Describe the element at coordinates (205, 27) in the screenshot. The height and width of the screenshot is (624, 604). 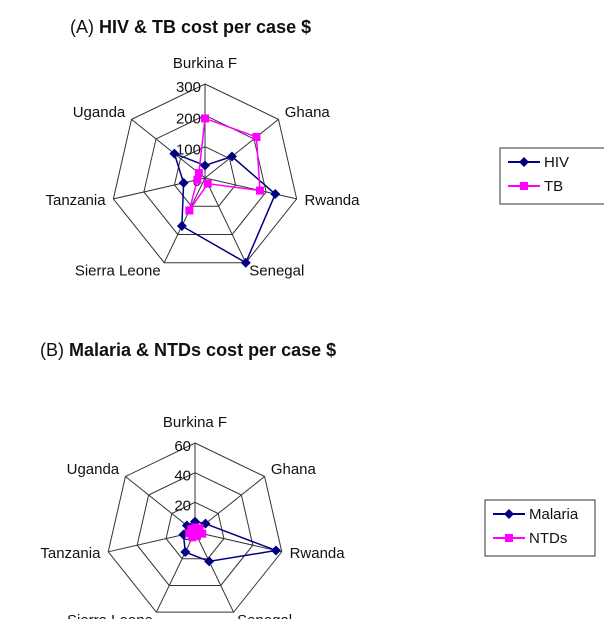
I see `title-text: HIV & TB cost per case $` at that location.